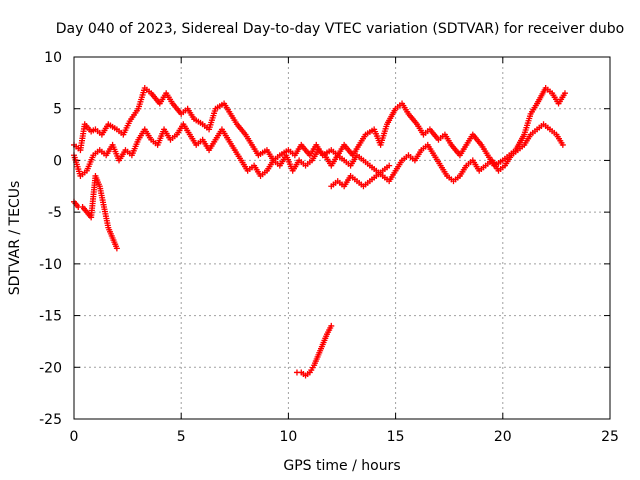 Image resolution: width=640 pixels, height=480 pixels. Describe the element at coordinates (50, 265) in the screenshot. I see `y-tick-label: -10` at that location.